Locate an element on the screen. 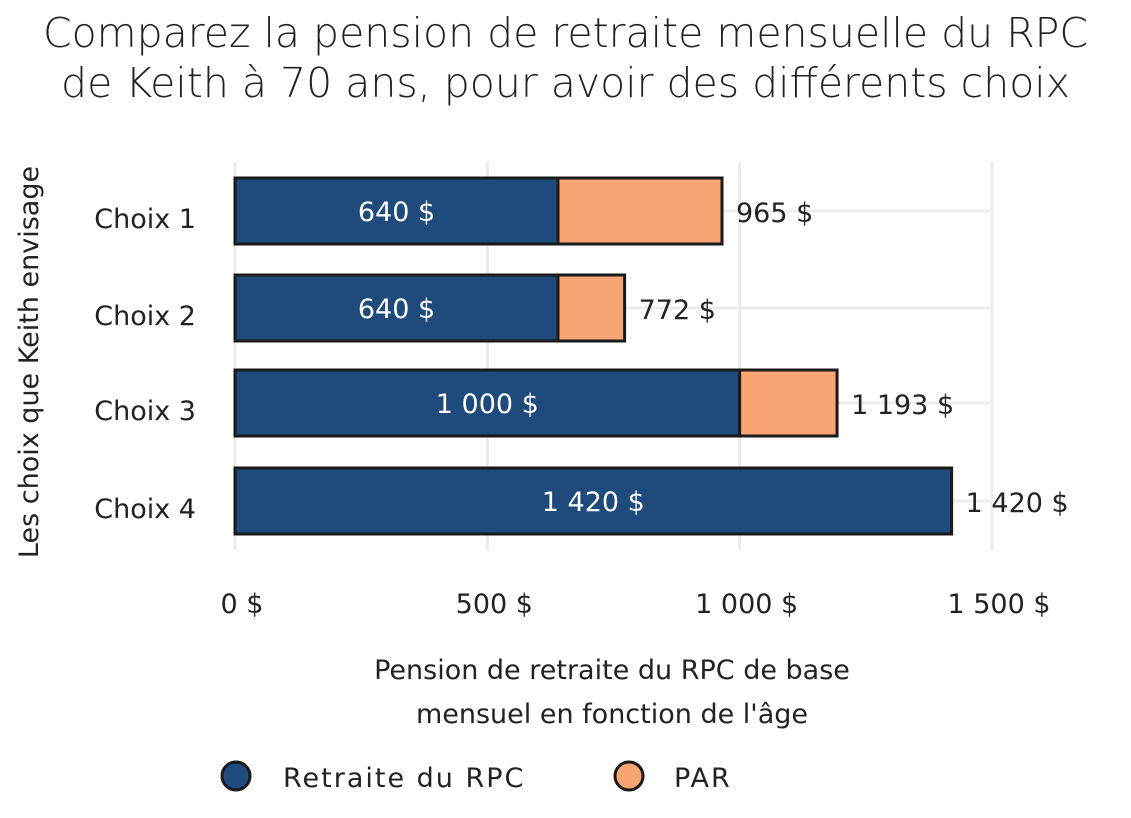 This screenshot has width=1131, height=818. x-tick-label-1: 500 $ is located at coordinates (494, 604).